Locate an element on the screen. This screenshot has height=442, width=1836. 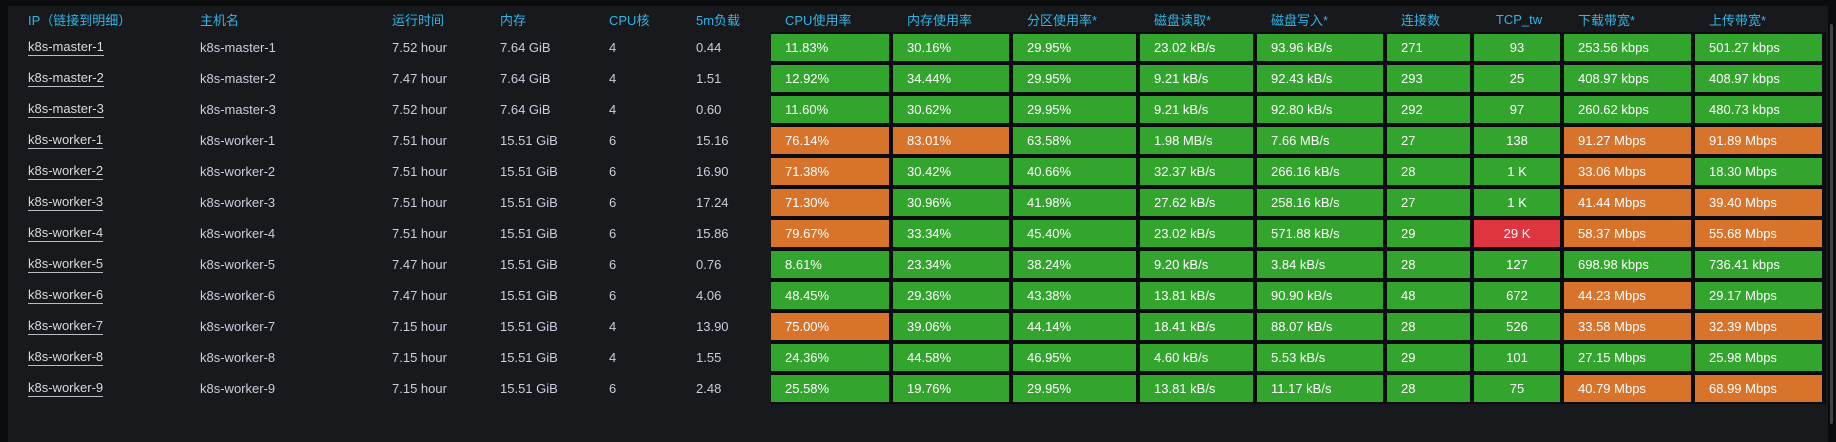
cell-uptime: 7.52 hour is located at coordinates (419, 47).